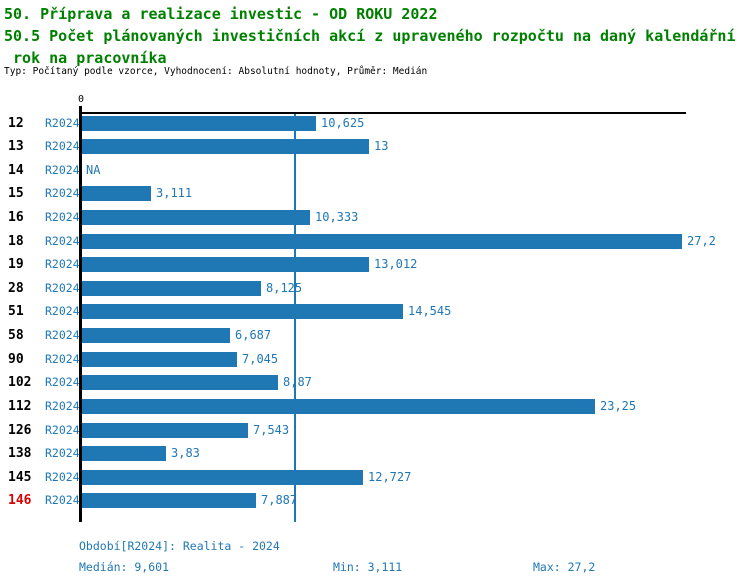  What do you see at coordinates (618, 406) in the screenshot?
I see `bar-value-label: 23,25` at bounding box center [618, 406].